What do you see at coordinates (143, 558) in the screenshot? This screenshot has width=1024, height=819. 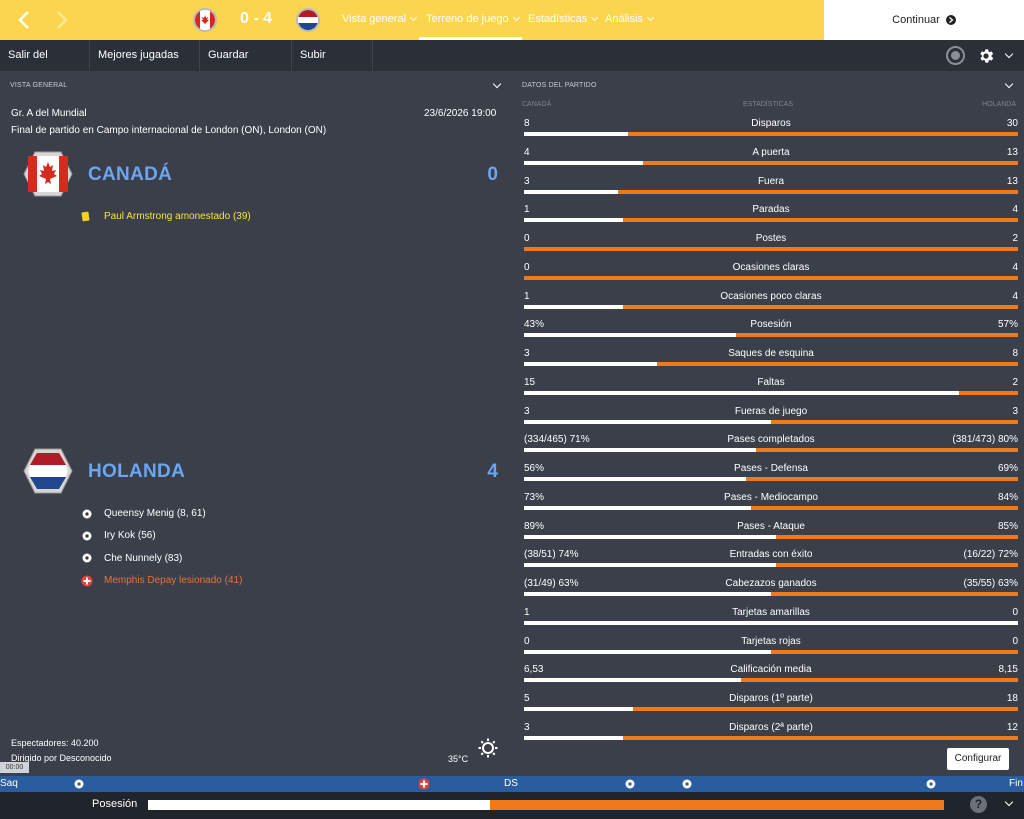 I see `away-event-3: Che Nunnely (83)` at bounding box center [143, 558].